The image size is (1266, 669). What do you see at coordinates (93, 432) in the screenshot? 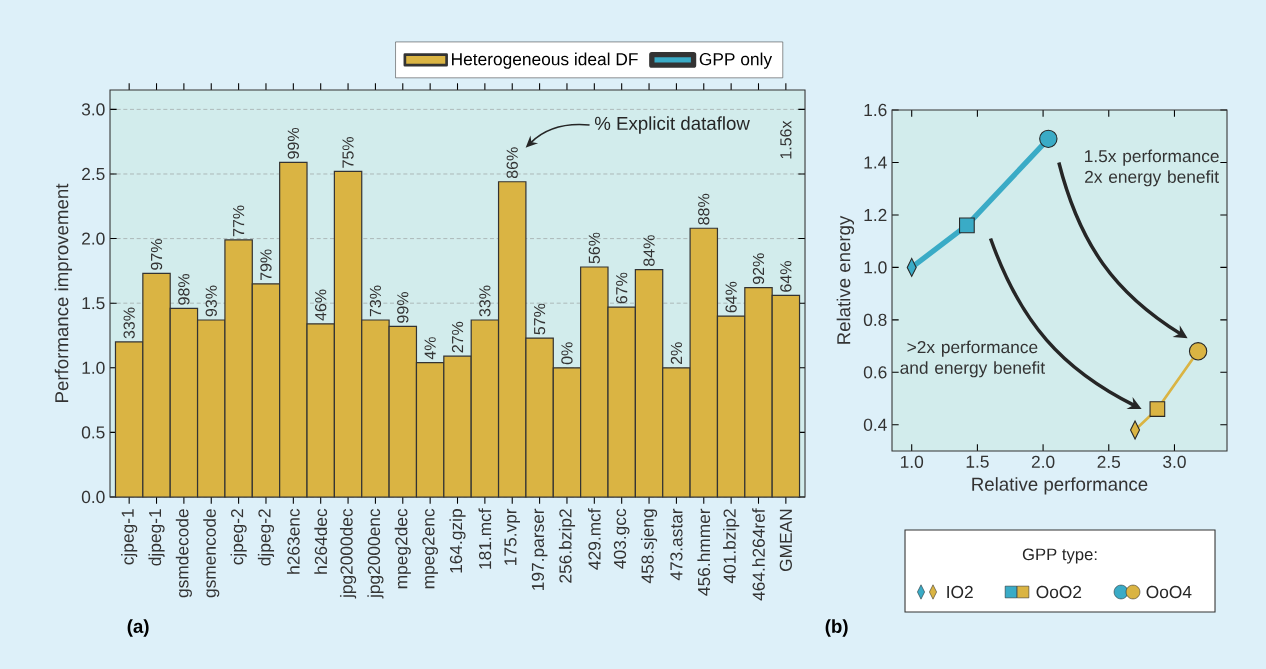
I see `y-tick-label: 0.5` at bounding box center [93, 432].